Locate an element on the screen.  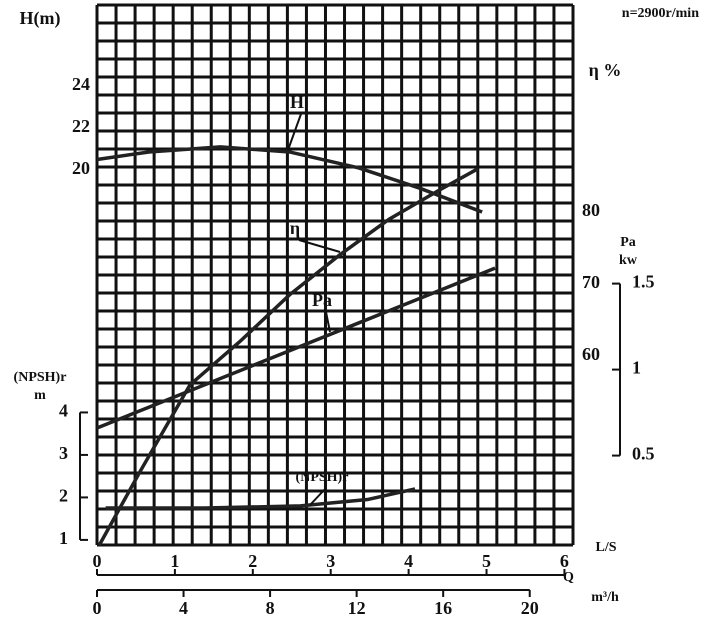
x-tick-label: 8 is located at coordinates (270, 608).